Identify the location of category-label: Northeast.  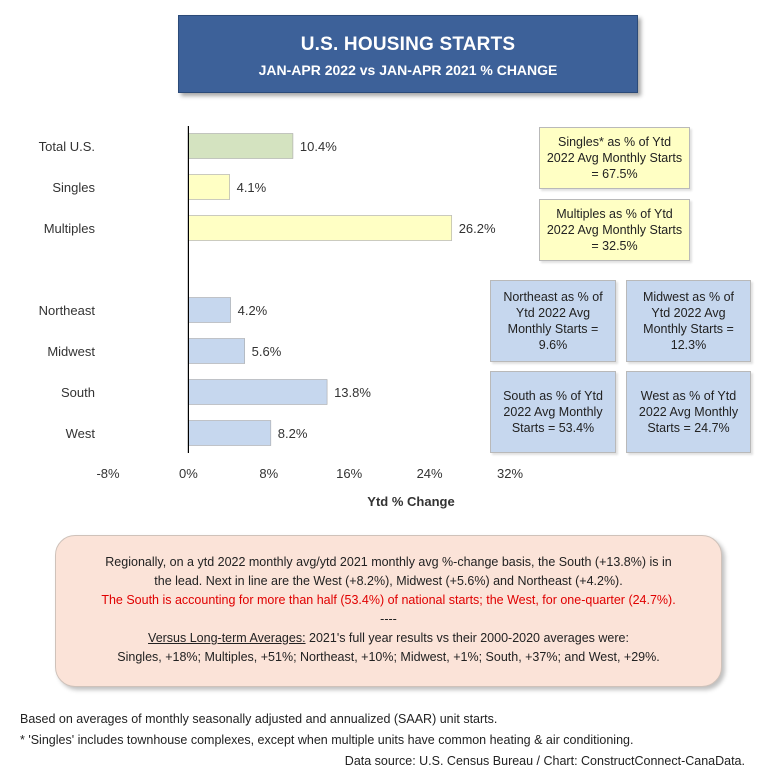
(67, 310).